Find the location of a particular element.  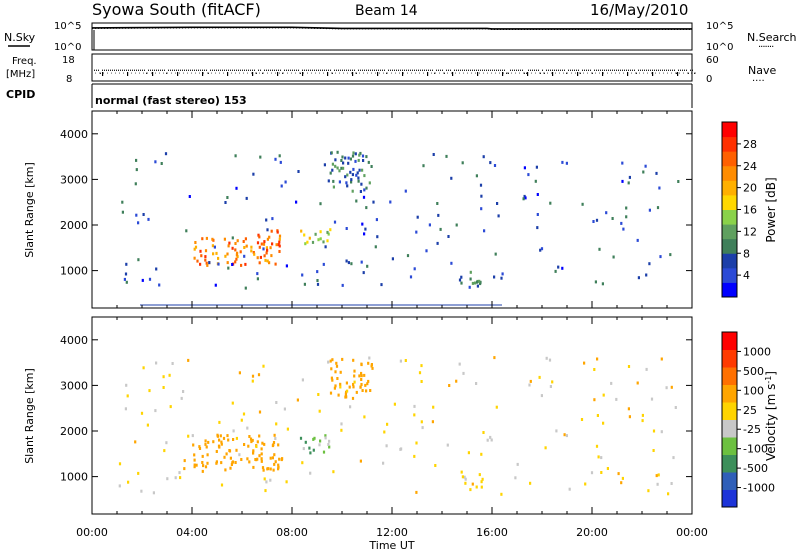

velocity-colorbar-tick-label: 500 is located at coordinates (753, 371).